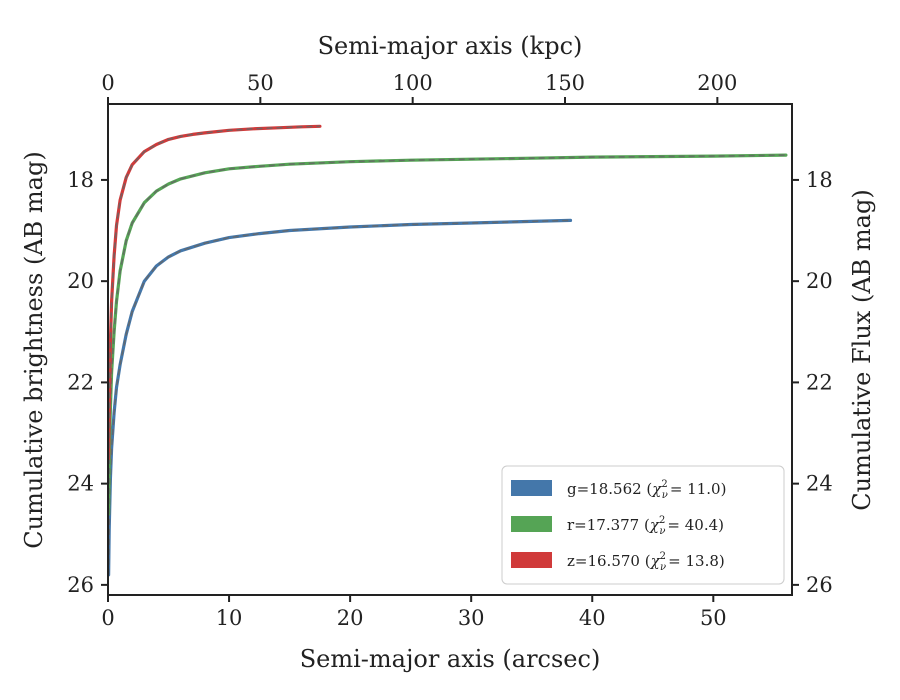  Describe the element at coordinates (450, 46) in the screenshot. I see `x2-axis-title: Semi-major axis (kpc)` at that location.